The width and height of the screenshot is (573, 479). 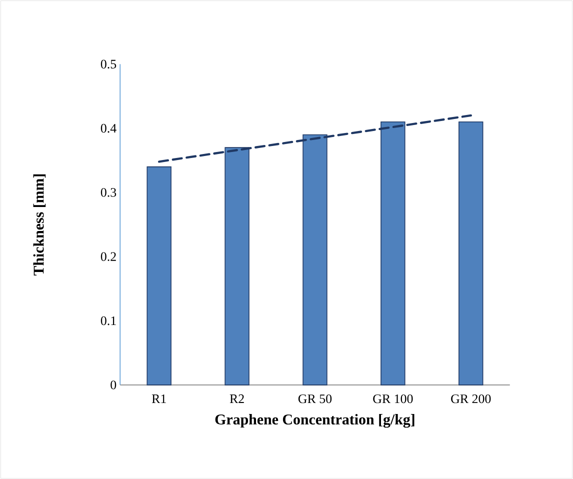 What do you see at coordinates (108, 321) in the screenshot?
I see `y-tick-label: 0.1` at bounding box center [108, 321].